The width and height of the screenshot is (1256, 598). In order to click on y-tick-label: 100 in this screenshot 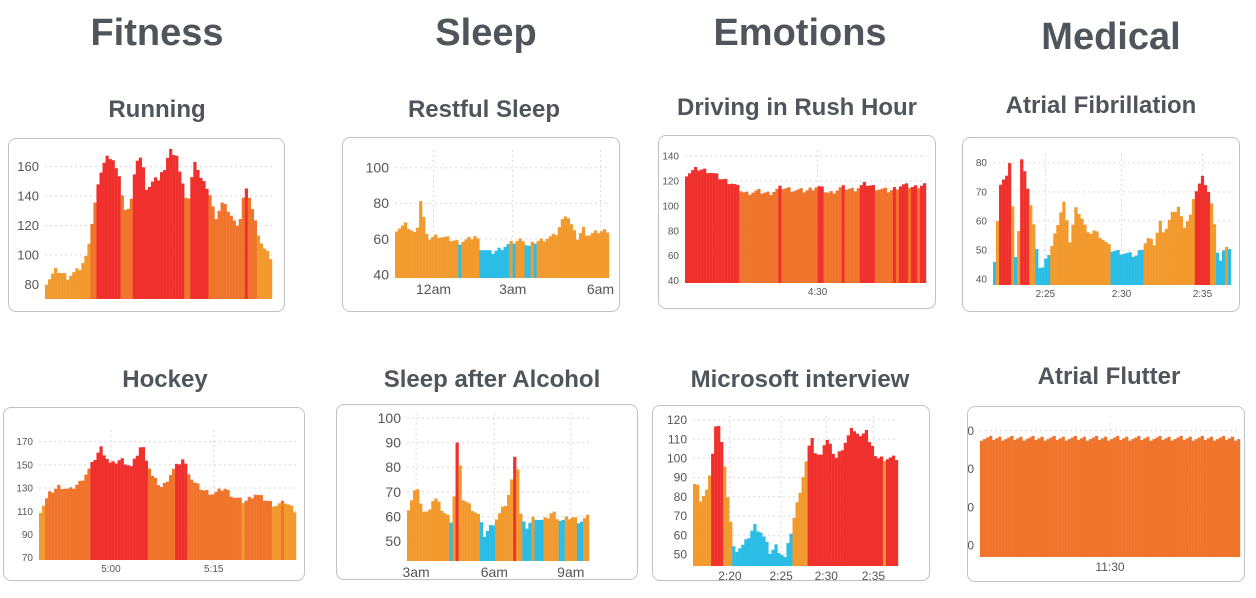, I will do `click(378, 168)`.